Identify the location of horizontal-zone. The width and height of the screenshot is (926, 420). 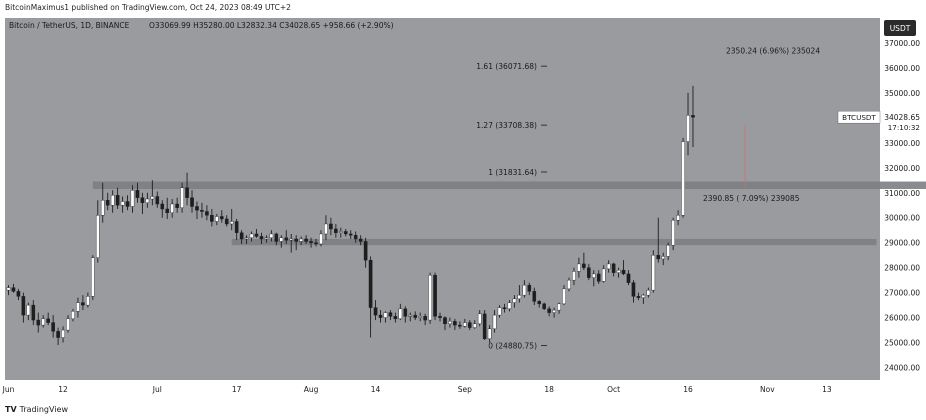
(554, 242).